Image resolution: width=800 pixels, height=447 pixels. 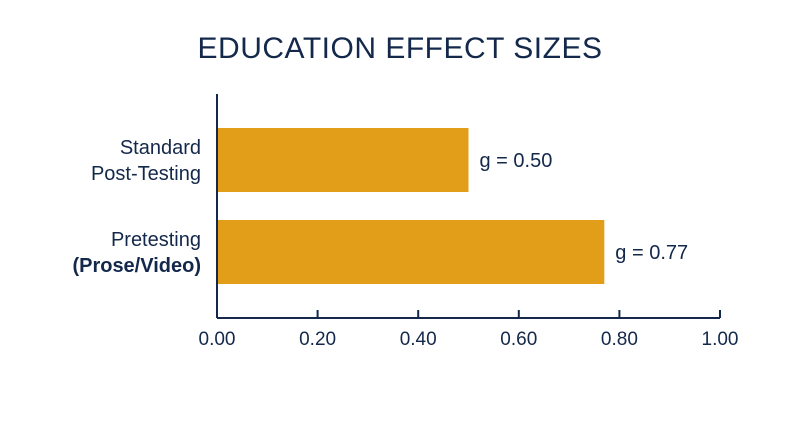 What do you see at coordinates (516, 161) in the screenshot?
I see `data-label-1: g = 0.50` at bounding box center [516, 161].